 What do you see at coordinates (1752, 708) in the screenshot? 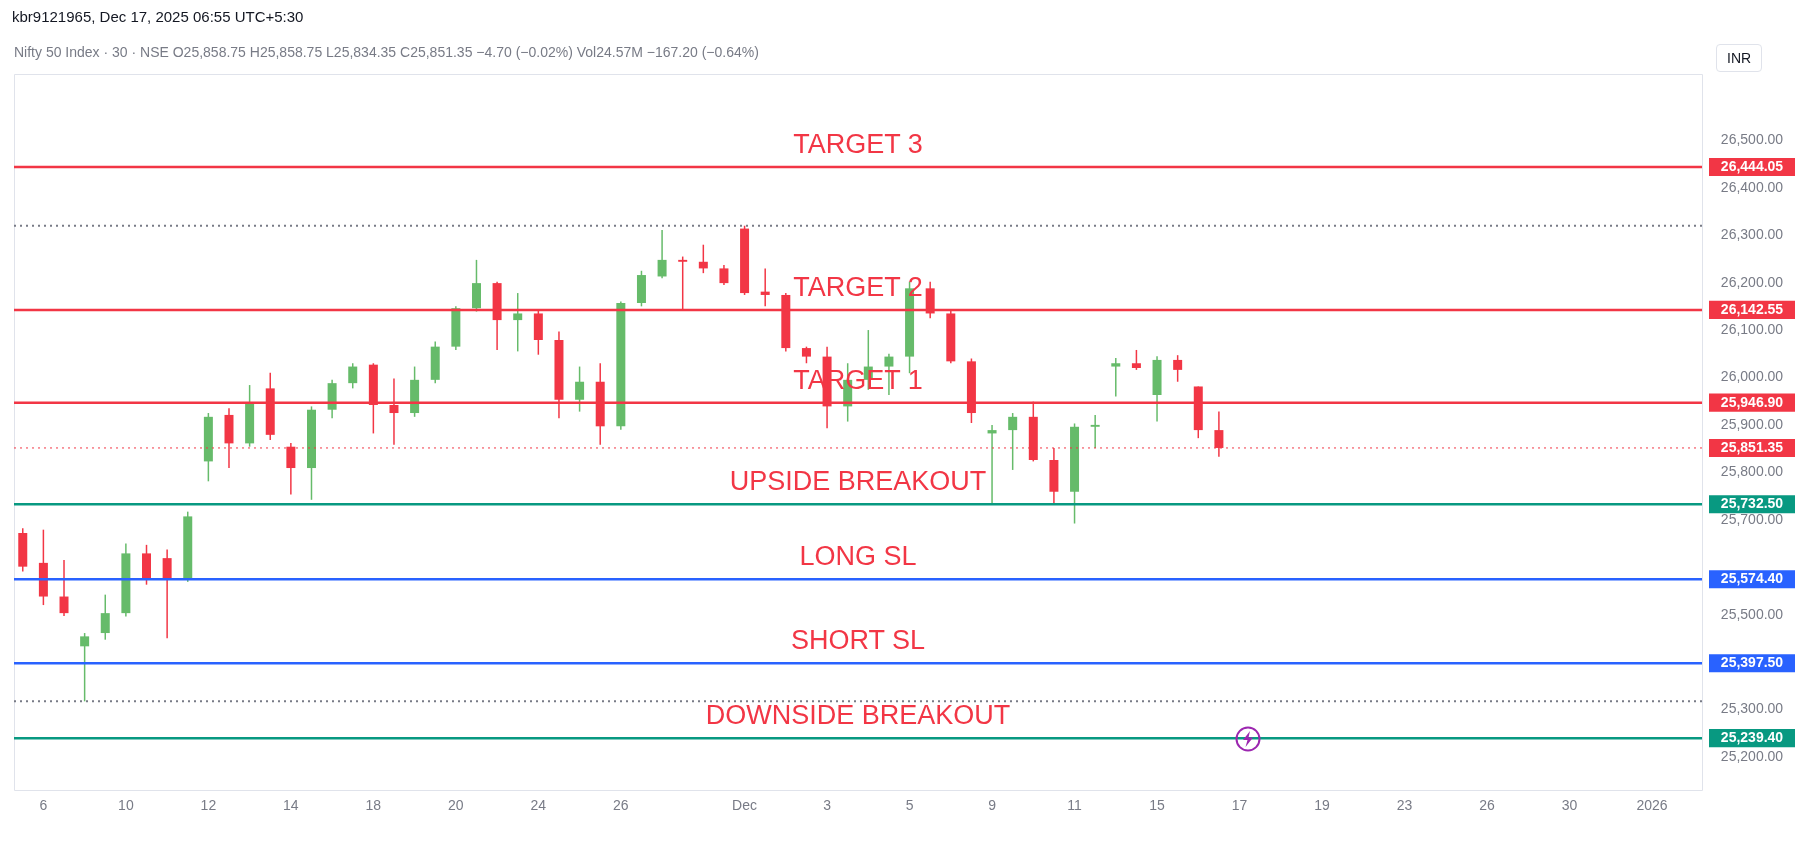
I see `y-tick-label: 25,300.00` at bounding box center [1752, 708].